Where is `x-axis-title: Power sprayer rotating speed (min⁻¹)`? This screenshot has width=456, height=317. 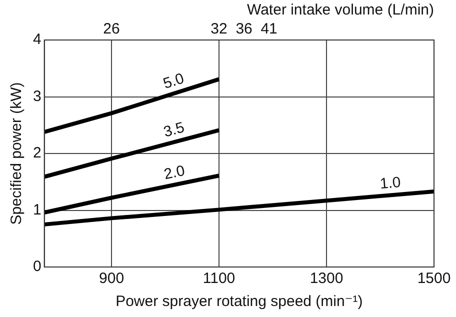 x-axis-title: Power sprayer rotating speed (min⁻¹) is located at coordinates (239, 301).